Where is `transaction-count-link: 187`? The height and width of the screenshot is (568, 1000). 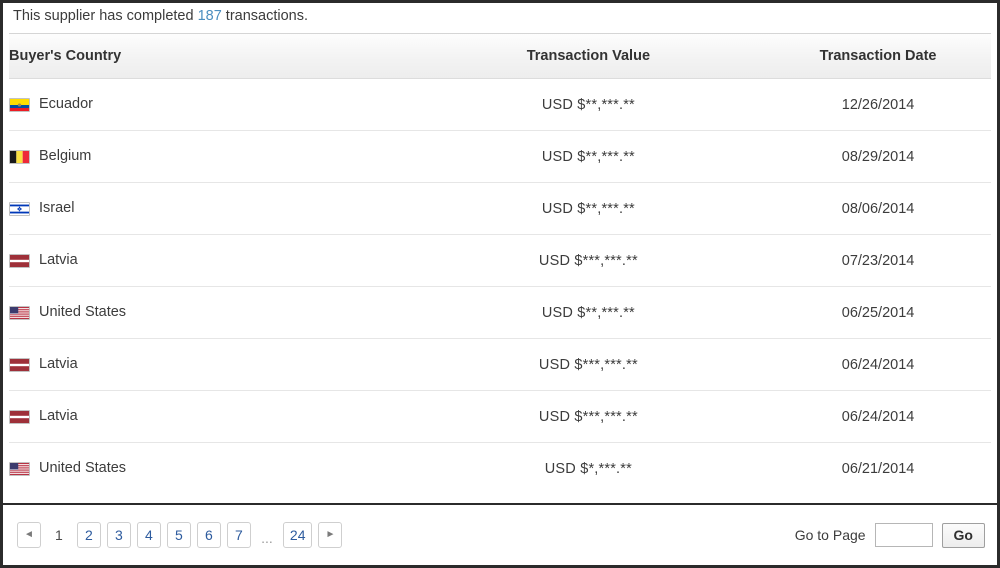
transaction-count-link: 187 is located at coordinates (209, 16).